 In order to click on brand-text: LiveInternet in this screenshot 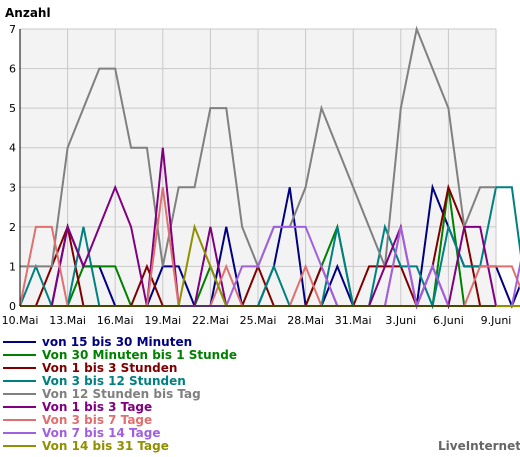, I will do `click(479, 446)`.